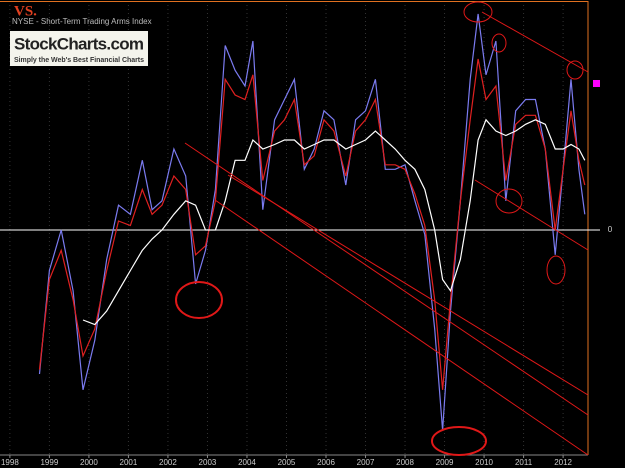 Image resolution: width=625 pixels, height=468 pixels. I want to click on marker-square, so click(596, 83).